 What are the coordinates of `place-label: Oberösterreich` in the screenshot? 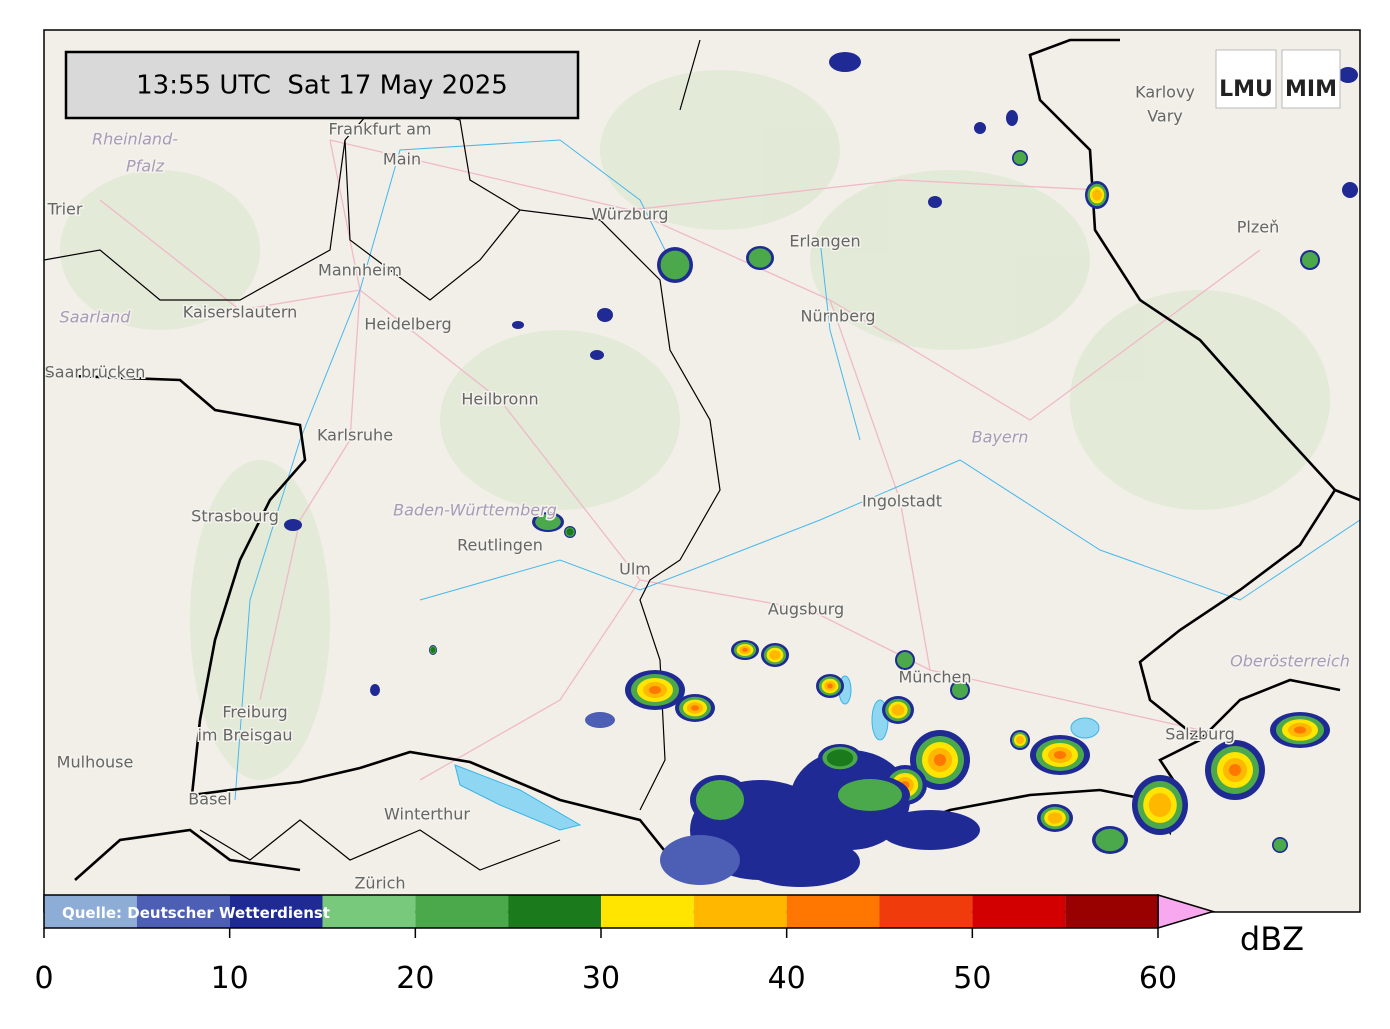 It's located at (1290, 661).